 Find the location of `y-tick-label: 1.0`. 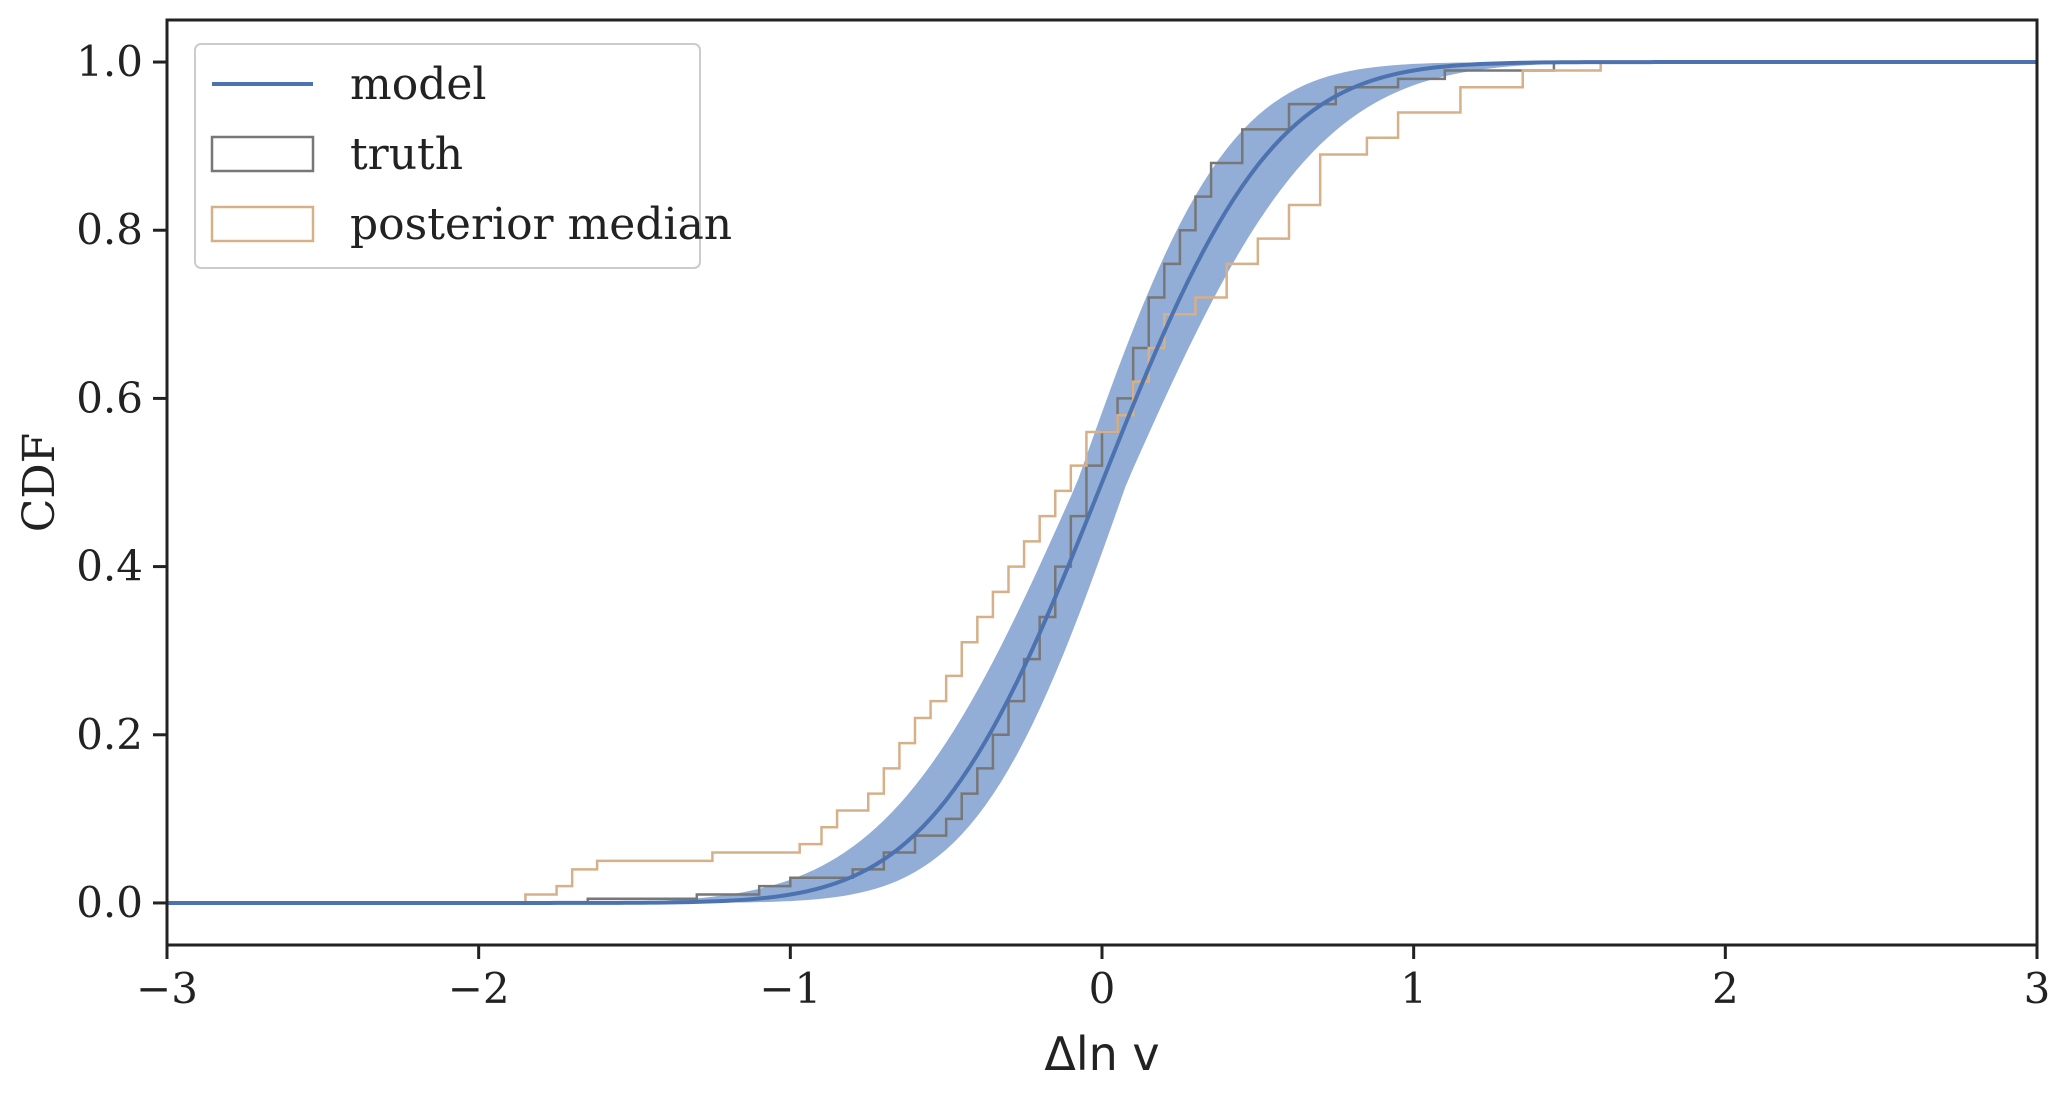

y-tick-label: 1.0 is located at coordinates (109, 61).